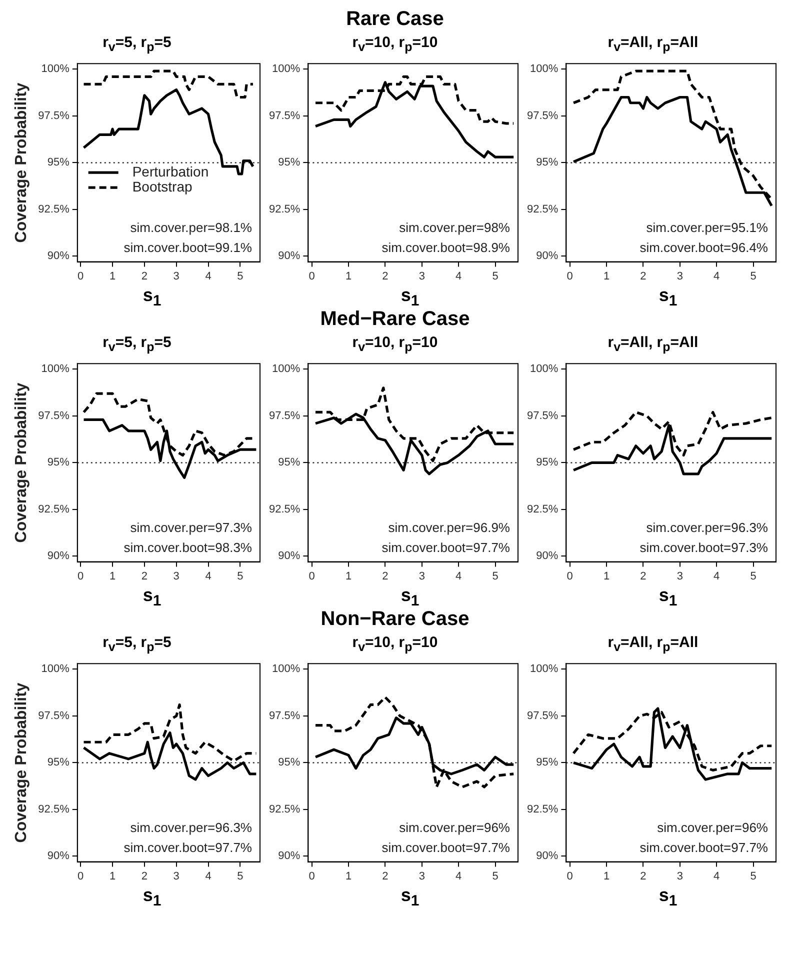 Image resolution: width=790 pixels, height=958 pixels. What do you see at coordinates (395, 319) in the screenshot?
I see `chart-subtitle: Med−Rare Case` at bounding box center [395, 319].